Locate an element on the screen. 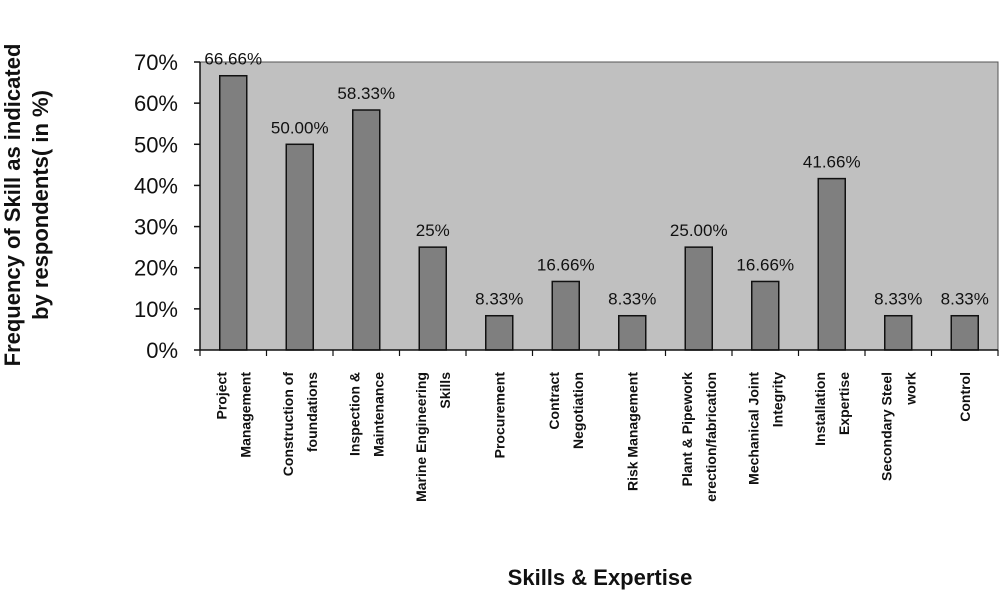 This screenshot has width=1000, height=597. category-label: Project Management is located at coordinates (233, 415).